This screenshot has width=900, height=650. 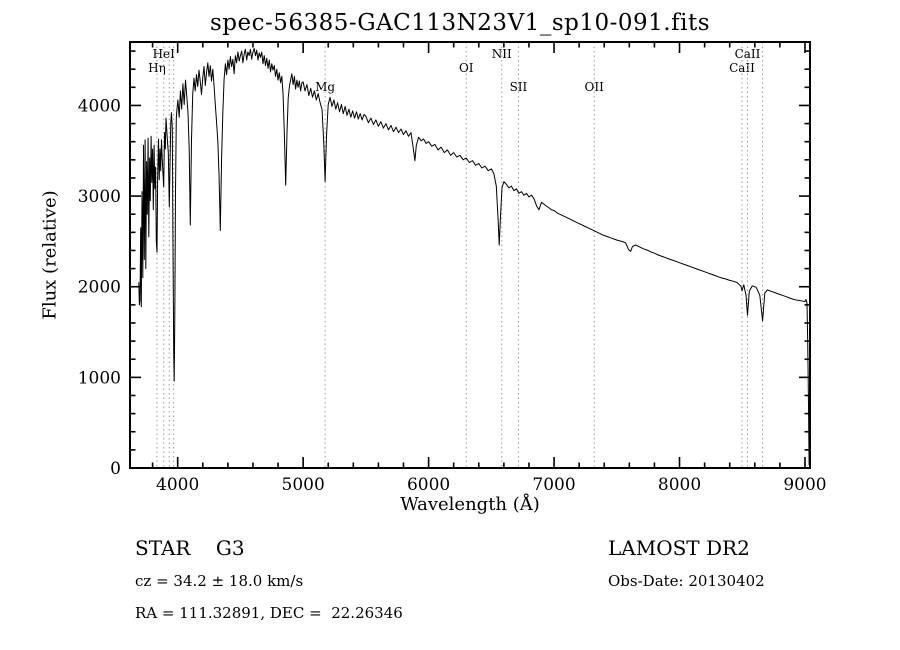 I want to click on obs-date: Obs-Date: 20130402, so click(x=686, y=581).